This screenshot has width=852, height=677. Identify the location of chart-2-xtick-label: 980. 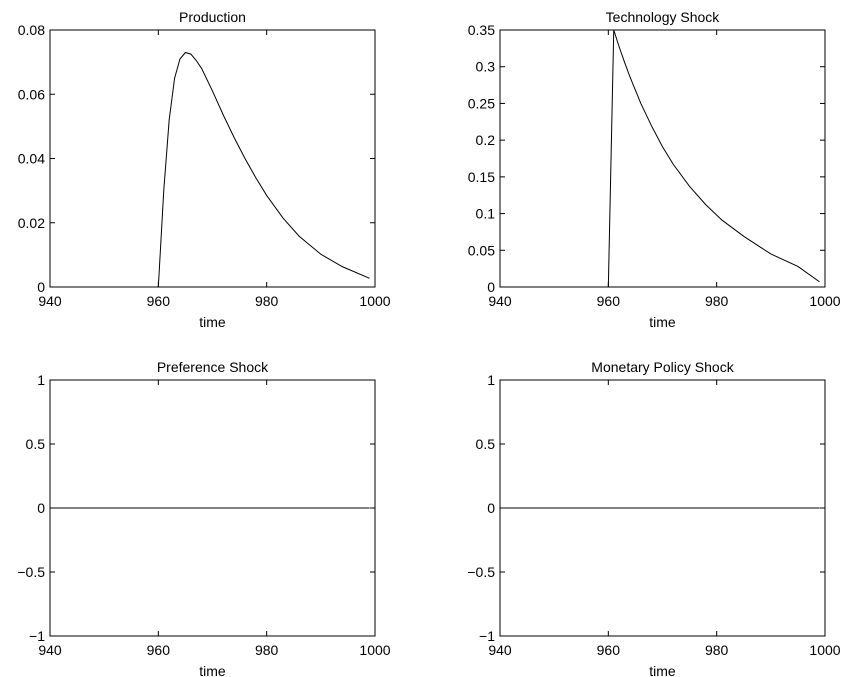
(717, 301).